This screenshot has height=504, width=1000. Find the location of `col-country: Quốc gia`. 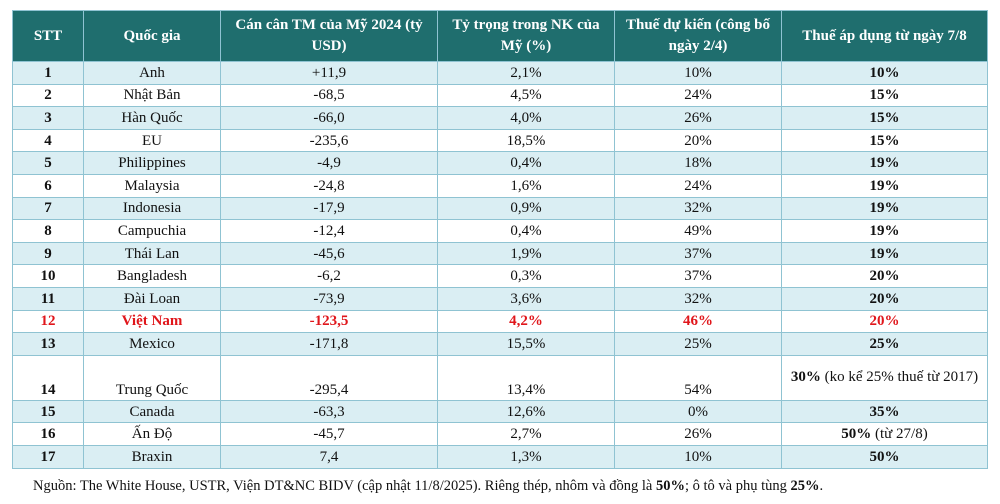

col-country: Quốc gia is located at coordinates (152, 36).